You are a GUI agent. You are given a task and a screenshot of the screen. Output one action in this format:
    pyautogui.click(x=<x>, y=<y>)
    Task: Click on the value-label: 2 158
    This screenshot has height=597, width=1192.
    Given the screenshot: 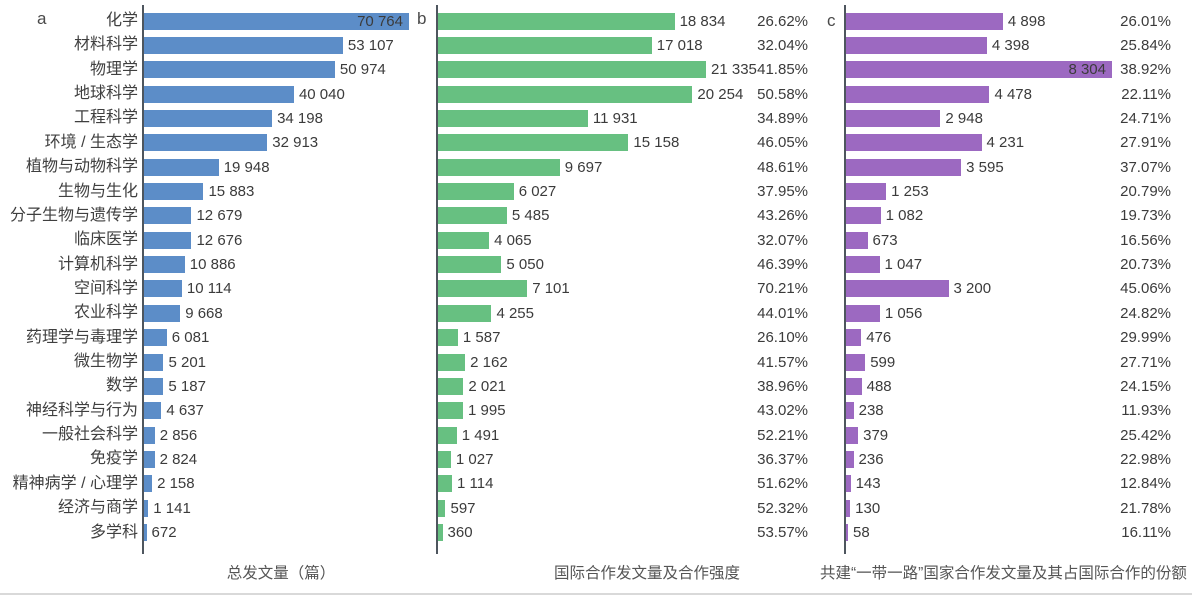 What is the action you would take?
    pyautogui.click(x=176, y=484)
    